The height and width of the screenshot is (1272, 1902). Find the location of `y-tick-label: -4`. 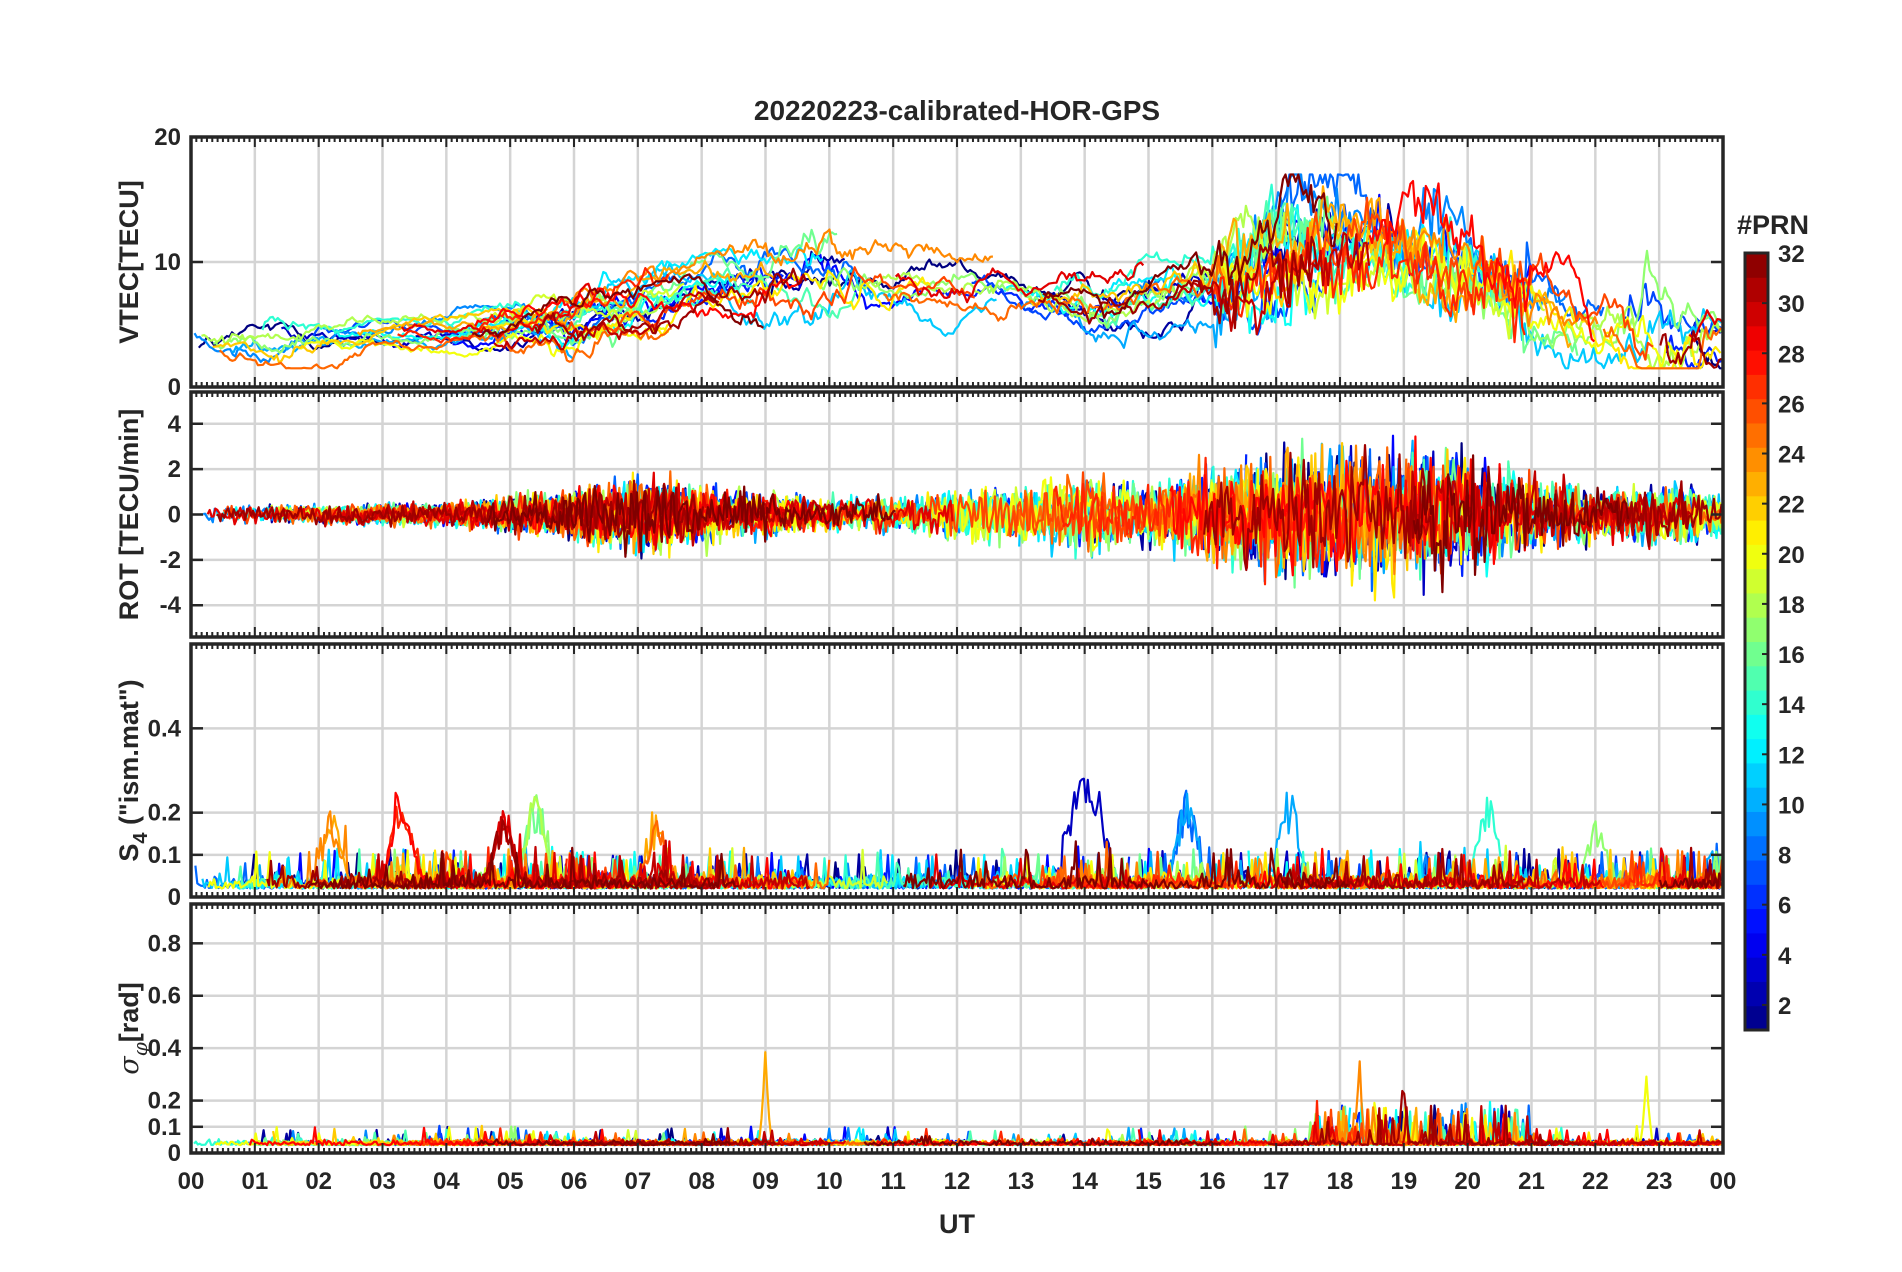

y-tick-label: -4 is located at coordinates (171, 605).